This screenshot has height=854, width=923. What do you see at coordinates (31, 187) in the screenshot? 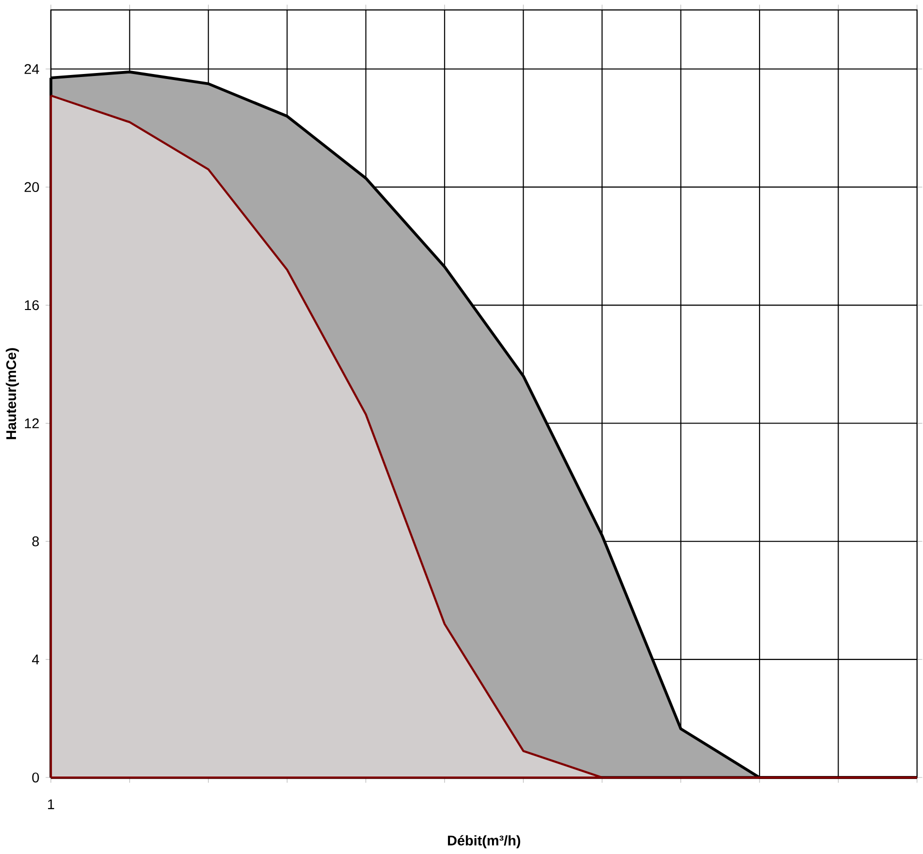
I see `y-tick-label: 20` at bounding box center [31, 187].